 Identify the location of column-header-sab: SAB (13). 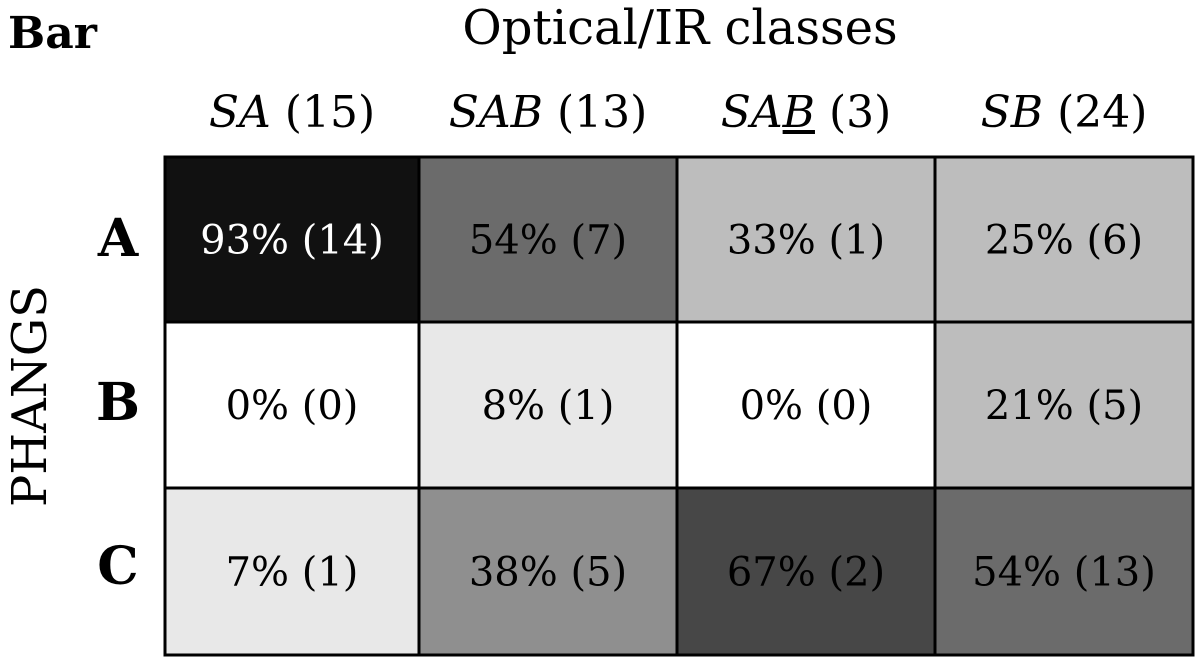
(548, 113).